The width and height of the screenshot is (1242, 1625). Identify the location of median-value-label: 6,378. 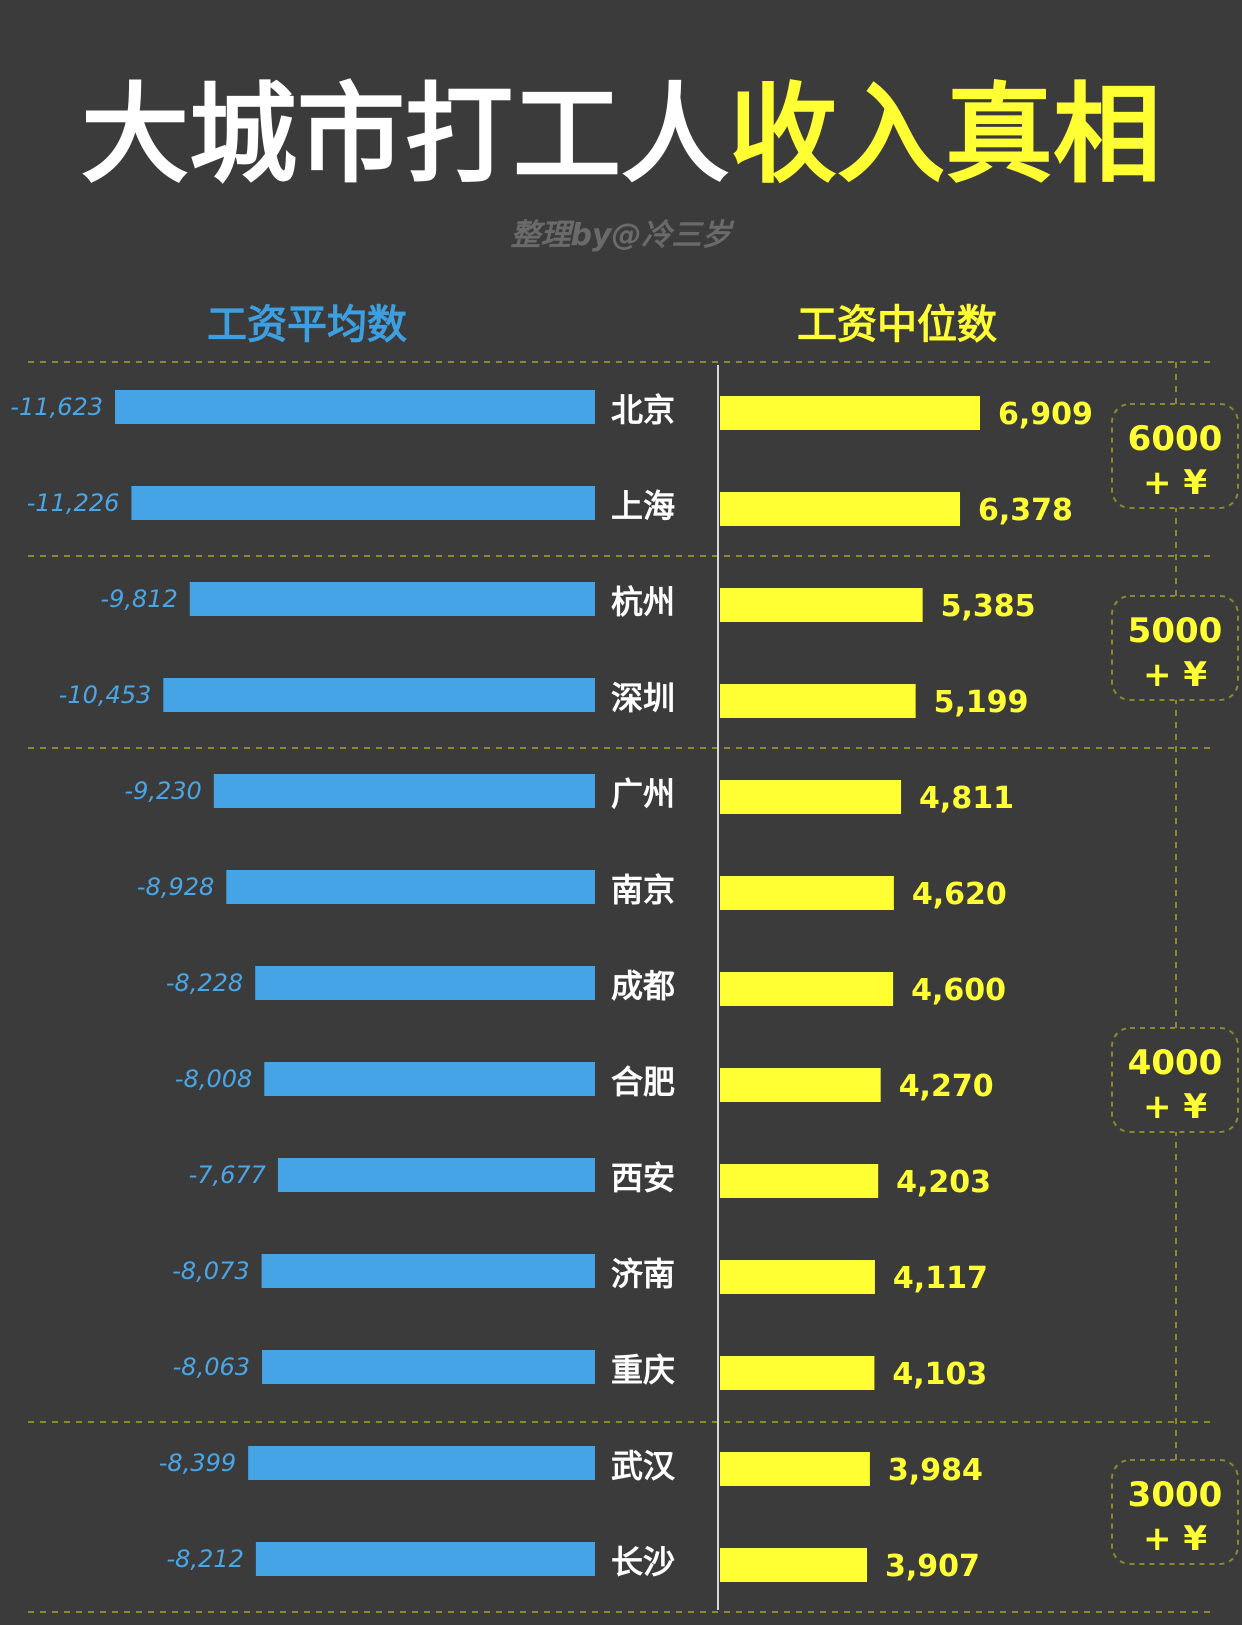
(1025, 510).